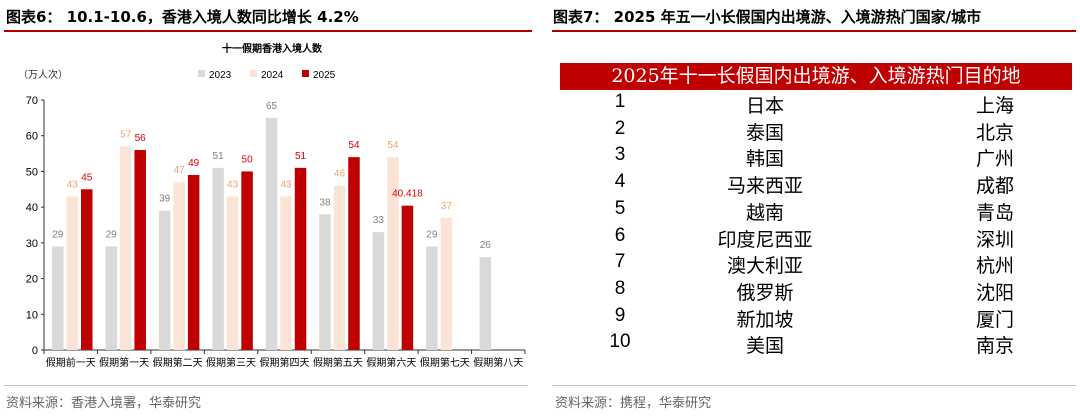  I want to click on x-tick-label: 假期第一天, so click(124, 362).